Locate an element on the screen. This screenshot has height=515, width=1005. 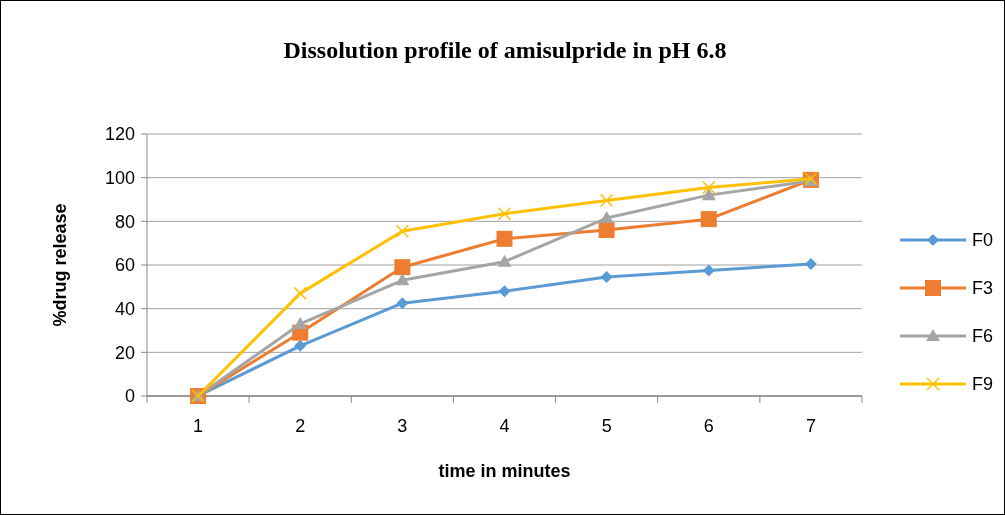
legend-label: F9 is located at coordinates (983, 384).